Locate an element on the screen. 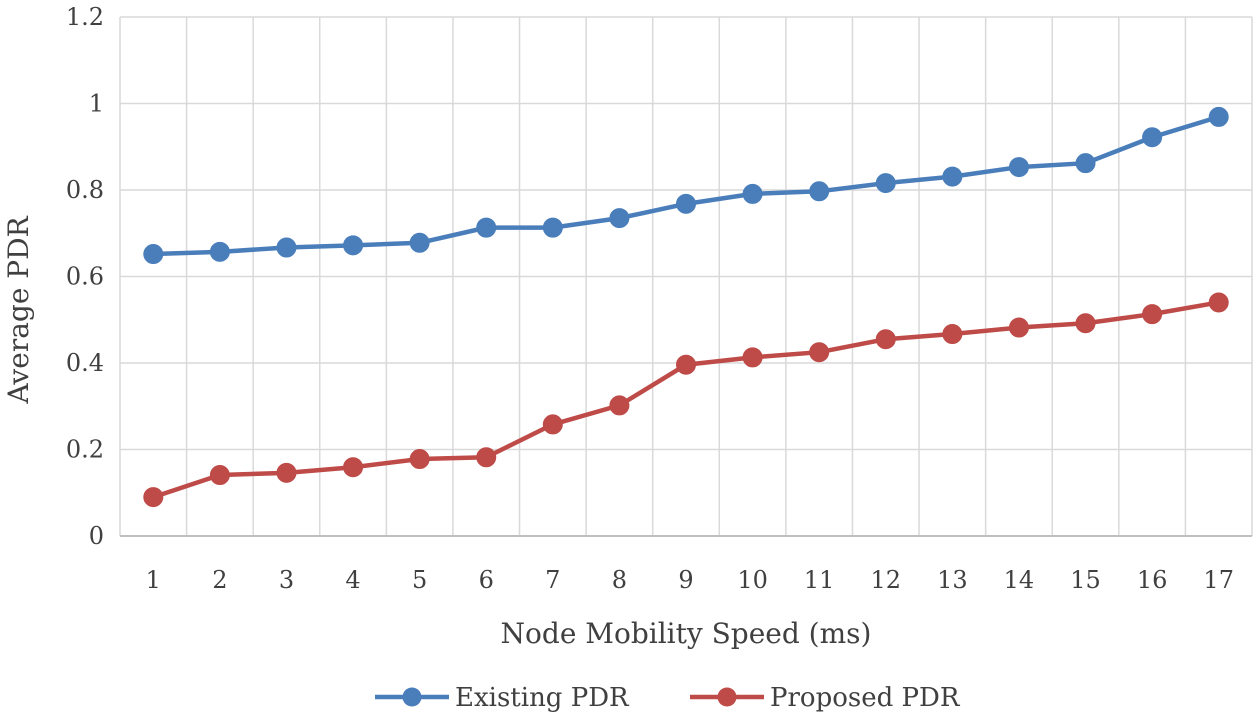  x-axis-ticks: 1 2 3 4 5 6 7 8 9 10 11 12 13 14 15 16 17 is located at coordinates (690, 580).